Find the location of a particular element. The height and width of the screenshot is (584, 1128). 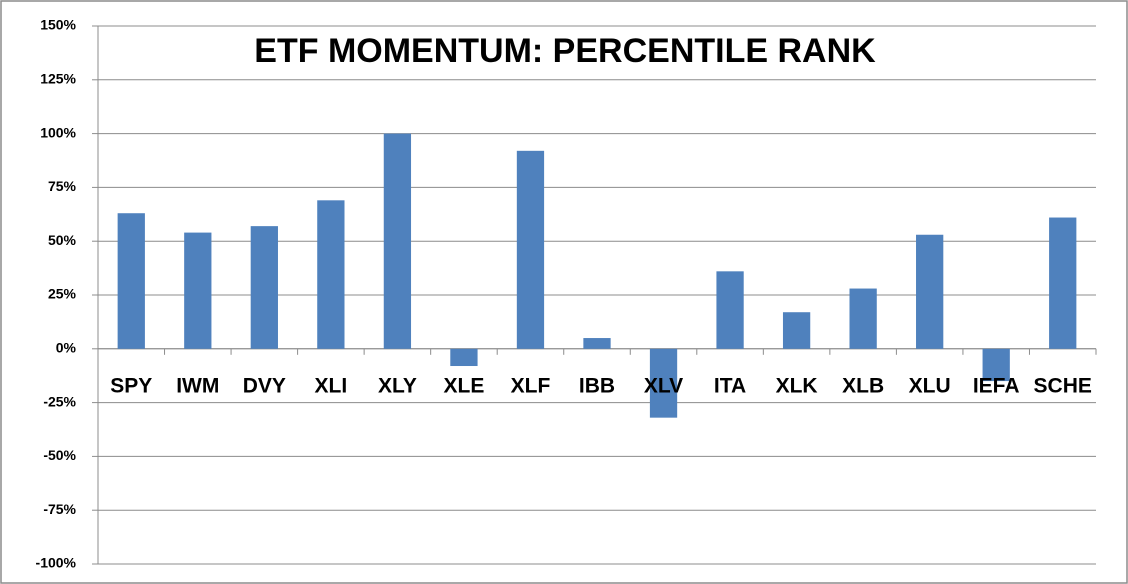

x-tick-label: XLU is located at coordinates (930, 385).